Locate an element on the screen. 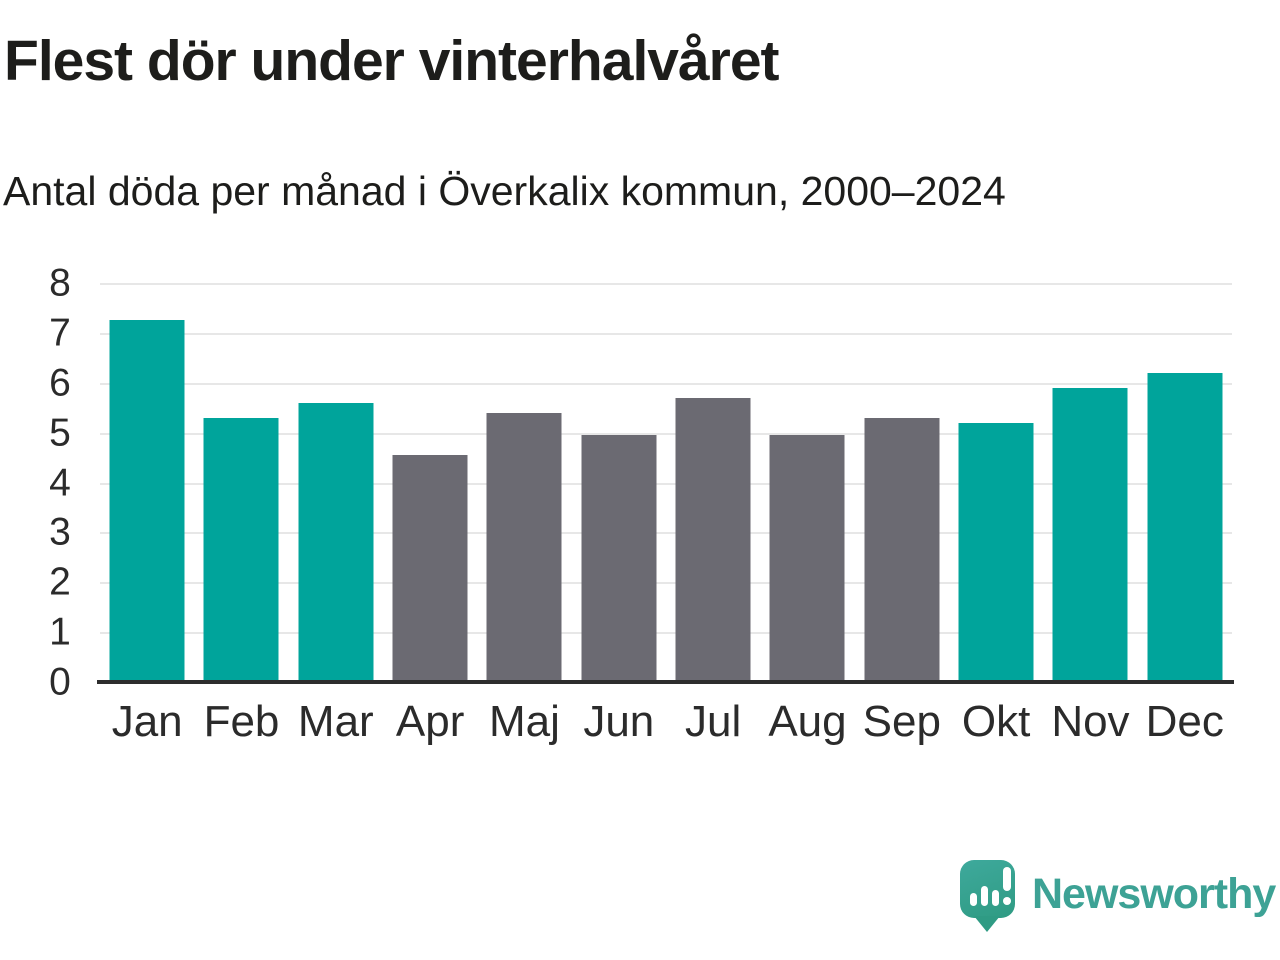  bar-jul is located at coordinates (713, 539).